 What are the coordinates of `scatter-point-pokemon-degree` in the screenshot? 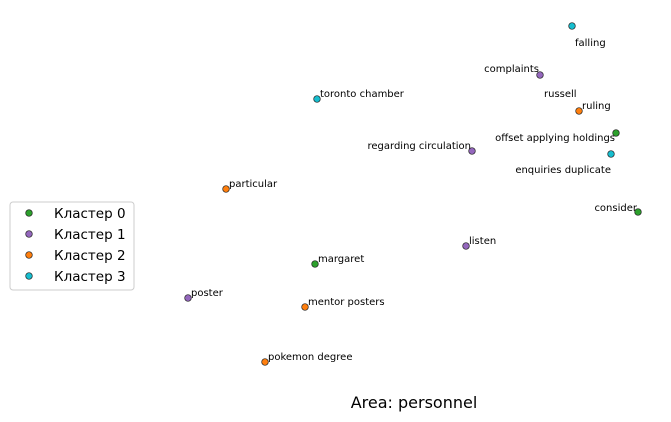 It's located at (265, 362).